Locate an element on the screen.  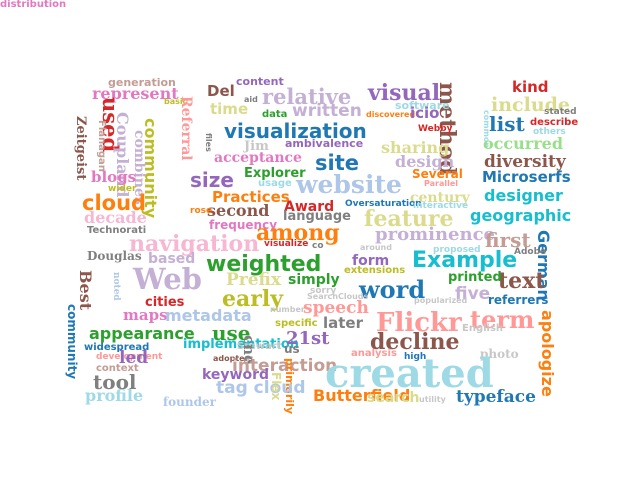
cloud-word: feature is located at coordinates (409, 219).